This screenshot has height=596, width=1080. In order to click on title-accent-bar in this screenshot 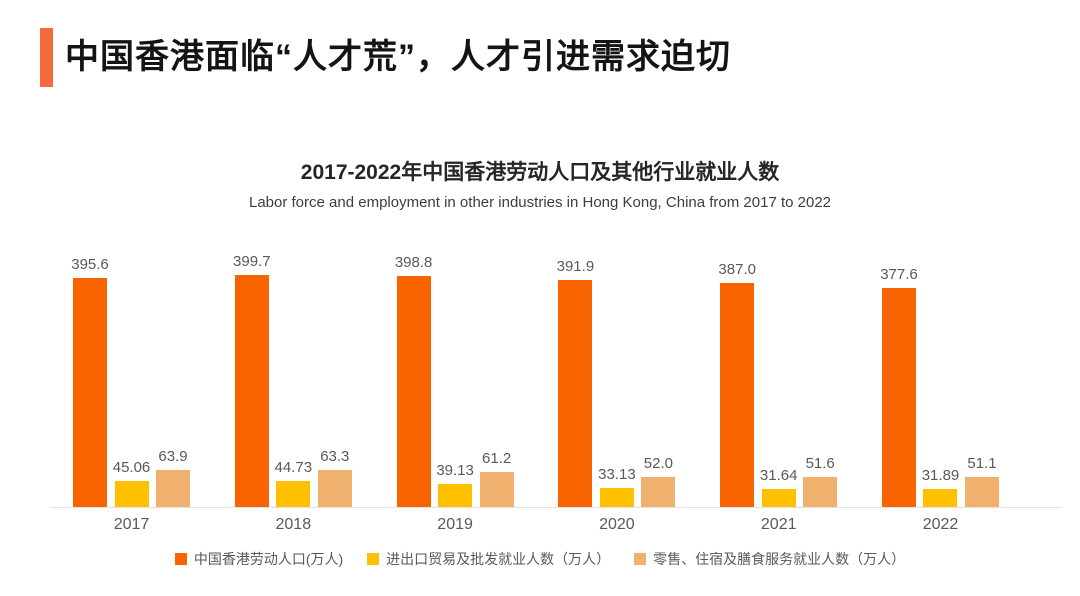, I will do `click(46, 57)`.